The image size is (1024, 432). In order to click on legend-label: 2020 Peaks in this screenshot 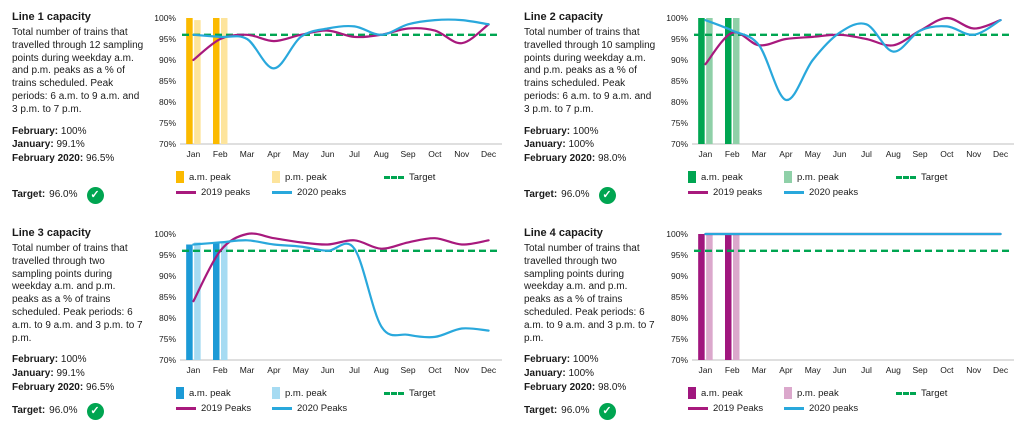, I will do `click(322, 408)`.